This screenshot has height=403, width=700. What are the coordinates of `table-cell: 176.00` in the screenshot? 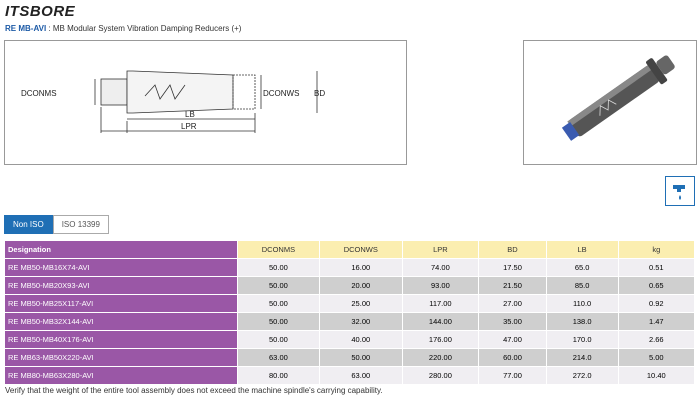 It's located at (440, 339).